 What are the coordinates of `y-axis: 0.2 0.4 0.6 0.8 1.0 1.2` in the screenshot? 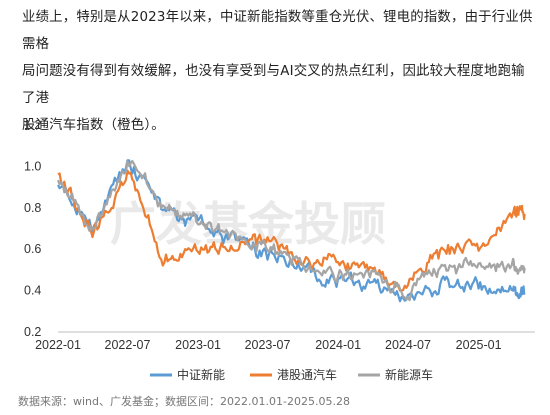 It's located at (32, 228).